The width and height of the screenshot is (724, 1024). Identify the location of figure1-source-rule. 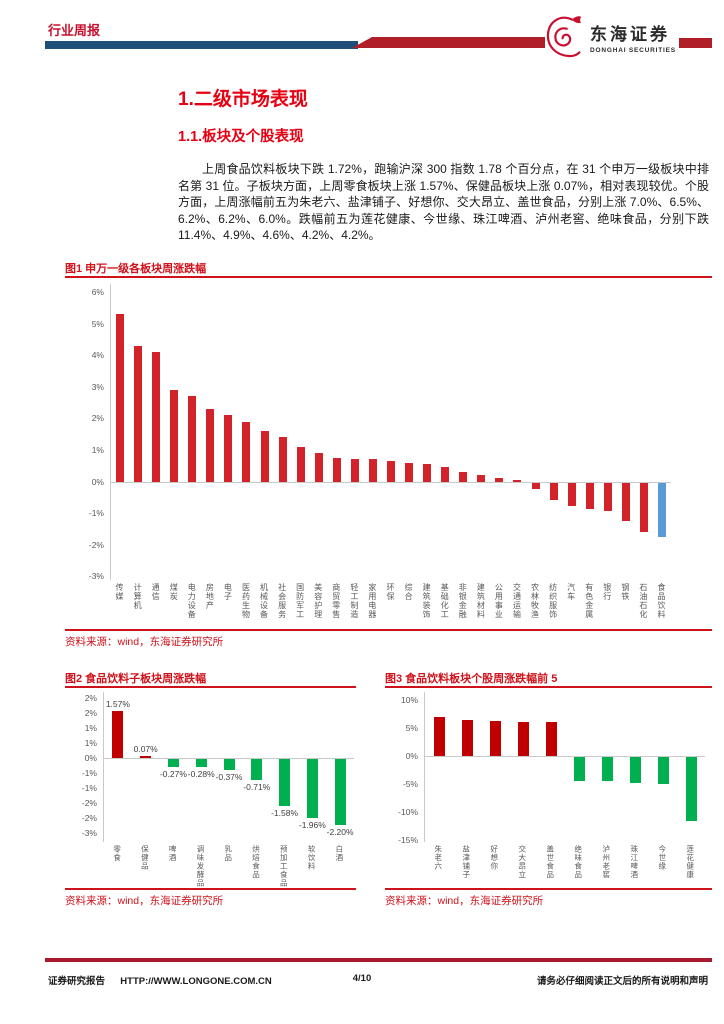
(388, 630).